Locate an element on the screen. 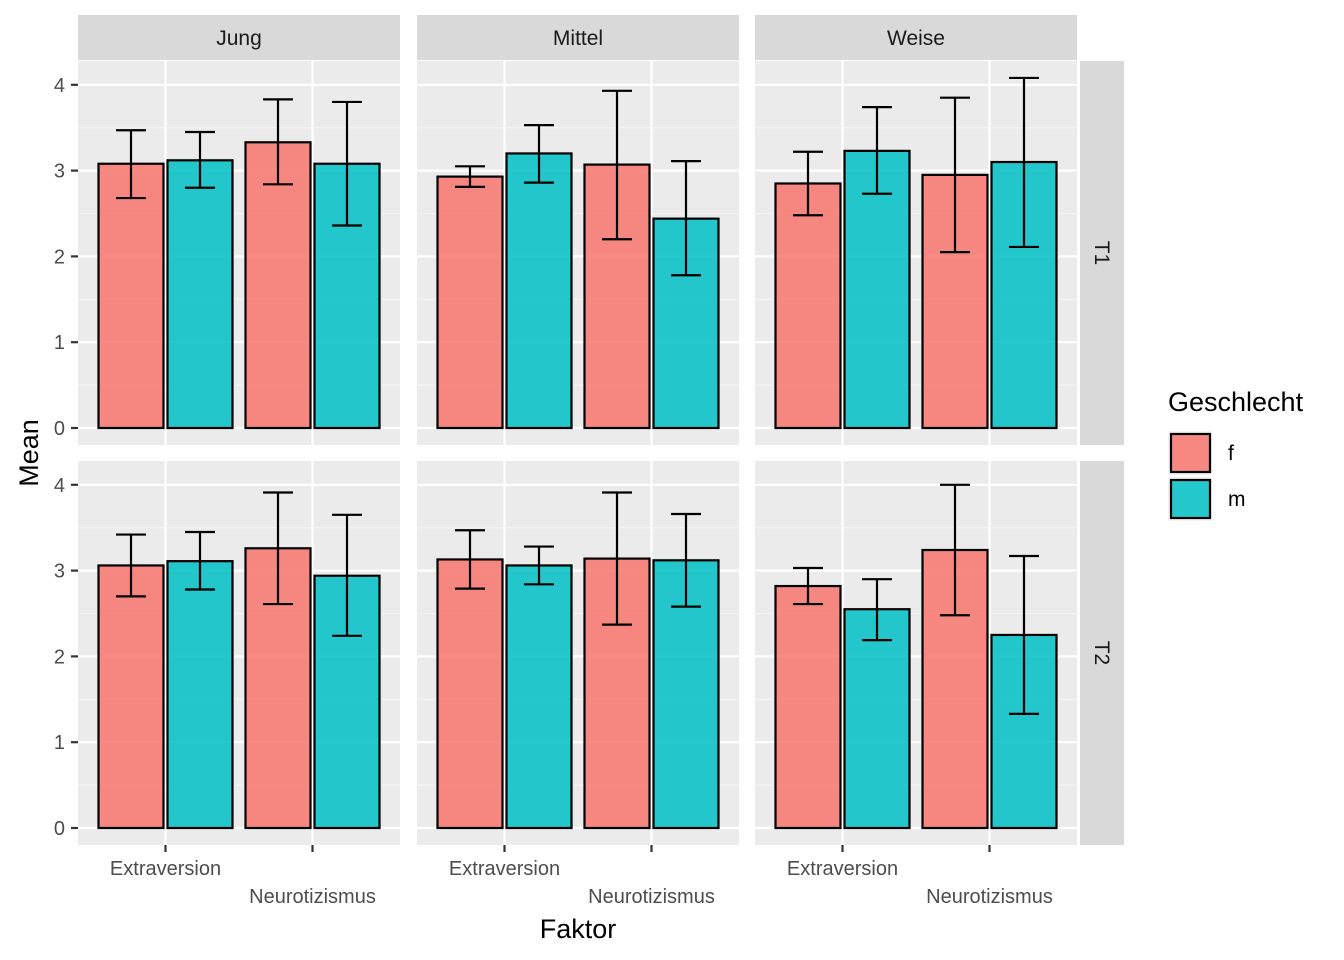 This screenshot has height=960, width=1344. facet-strip-t1 is located at coordinates (1102, 253).